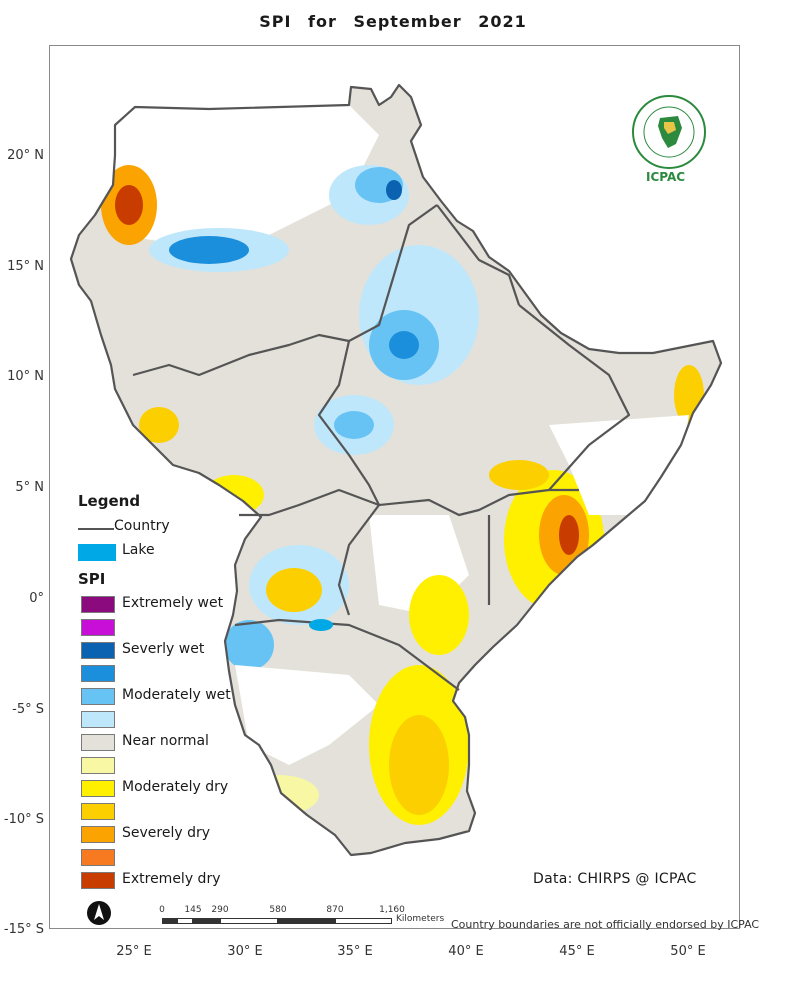 The height and width of the screenshot is (981, 786). What do you see at coordinates (176, 695) in the screenshot?
I see `spi-class-label: Moderately wet` at bounding box center [176, 695].